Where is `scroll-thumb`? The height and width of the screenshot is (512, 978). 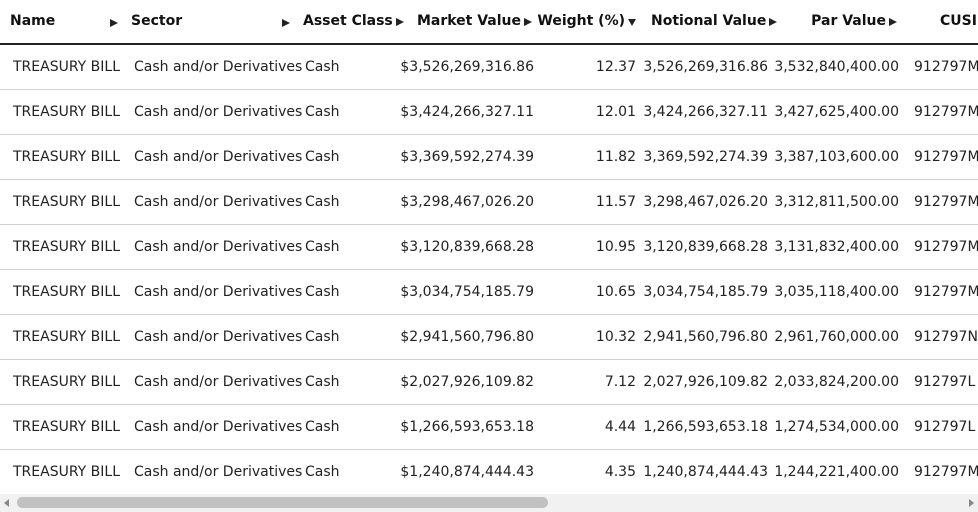 scroll-thumb is located at coordinates (282, 502).